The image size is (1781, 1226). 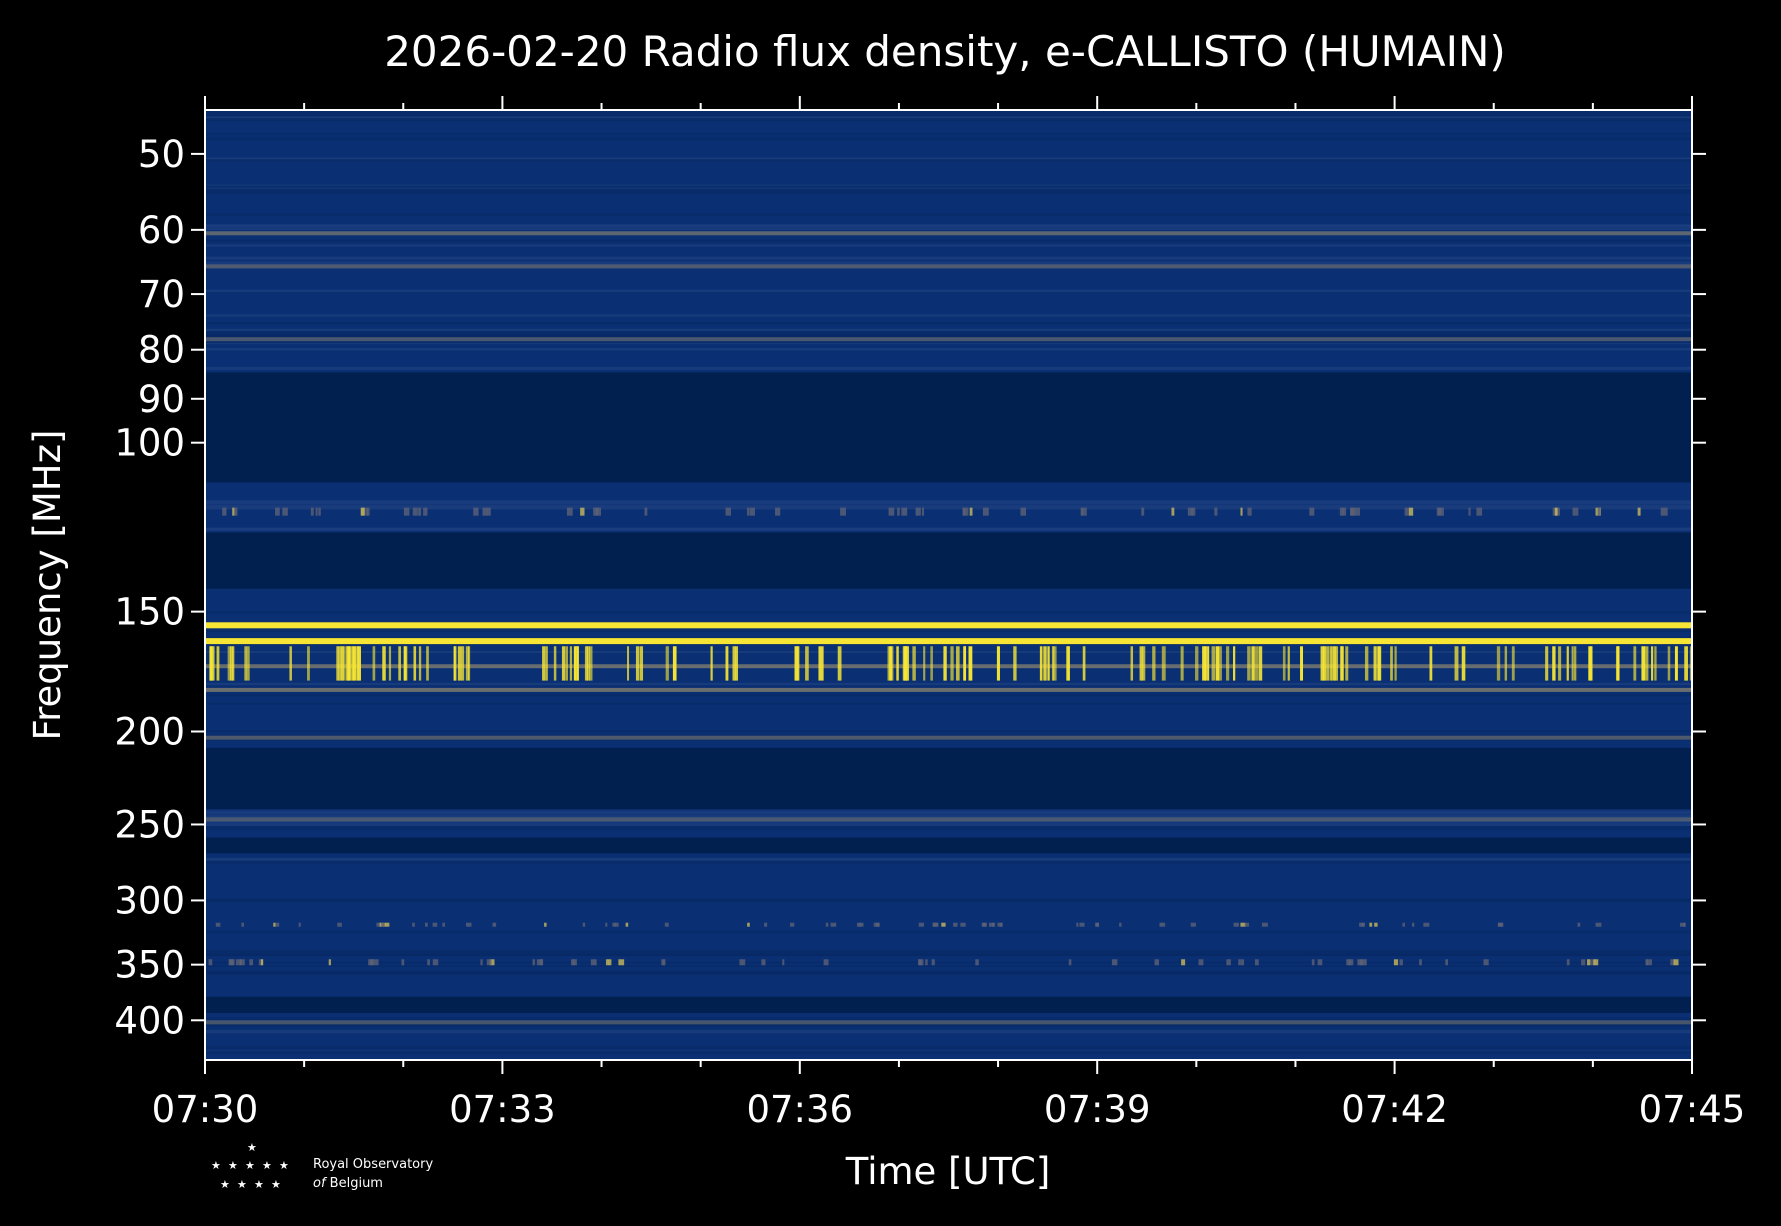 What do you see at coordinates (1692, 1109) in the screenshot?
I see `x-tick-label: 07:45` at bounding box center [1692, 1109].